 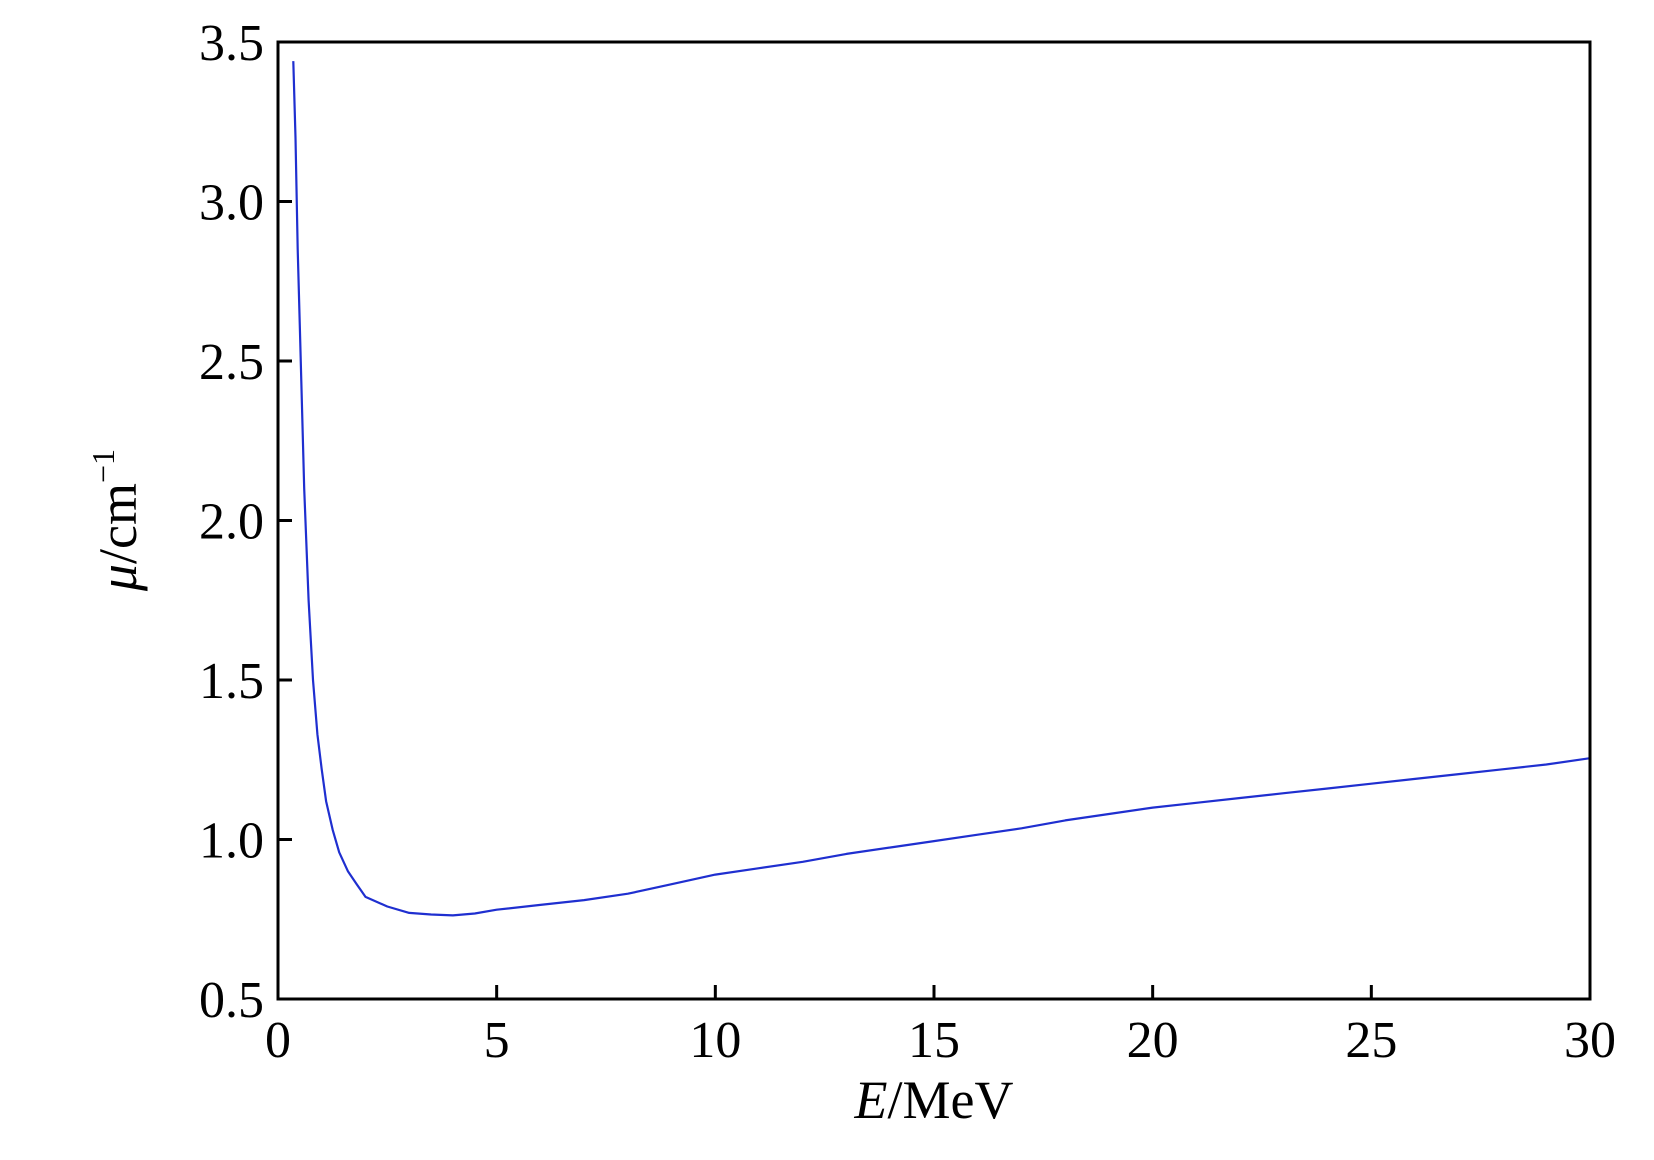 What do you see at coordinates (118, 578) in the screenshot?
I see `y-axis-label-symbol: μ` at bounding box center [118, 578].